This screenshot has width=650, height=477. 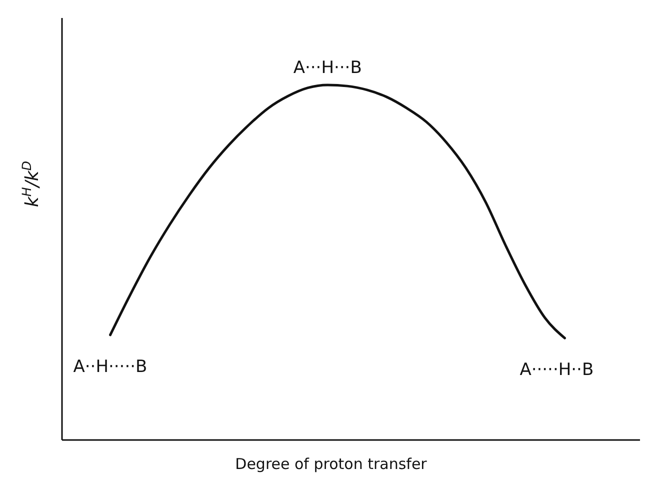 What do you see at coordinates (331, 464) in the screenshot?
I see `x-axis-title: Degree of proton transfer` at bounding box center [331, 464].